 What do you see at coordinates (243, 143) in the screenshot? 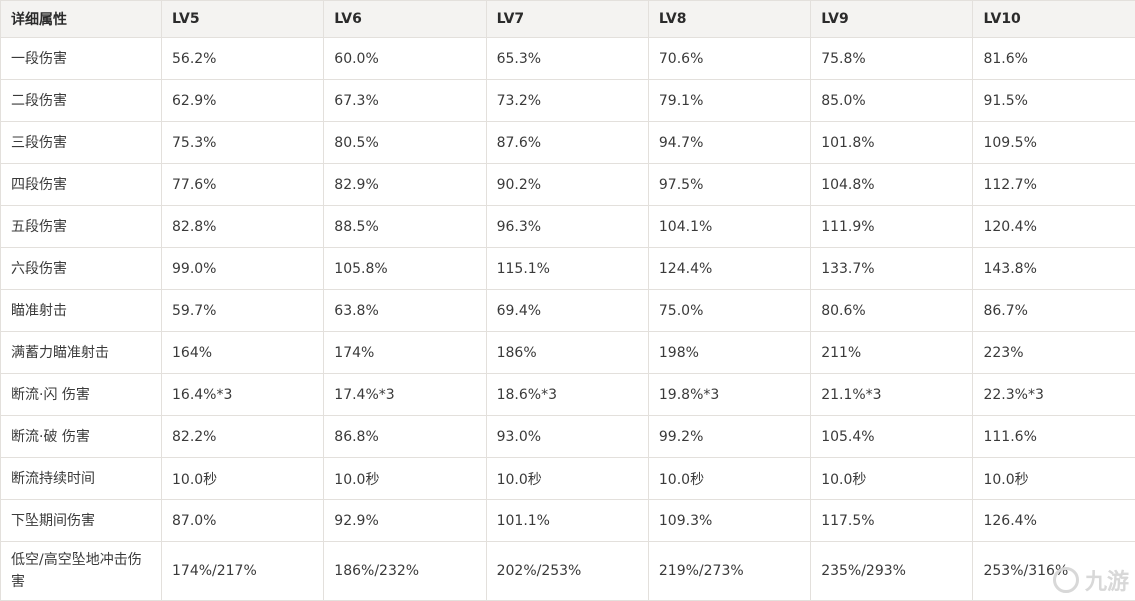
I see `table-cell: 75.3%` at bounding box center [243, 143].